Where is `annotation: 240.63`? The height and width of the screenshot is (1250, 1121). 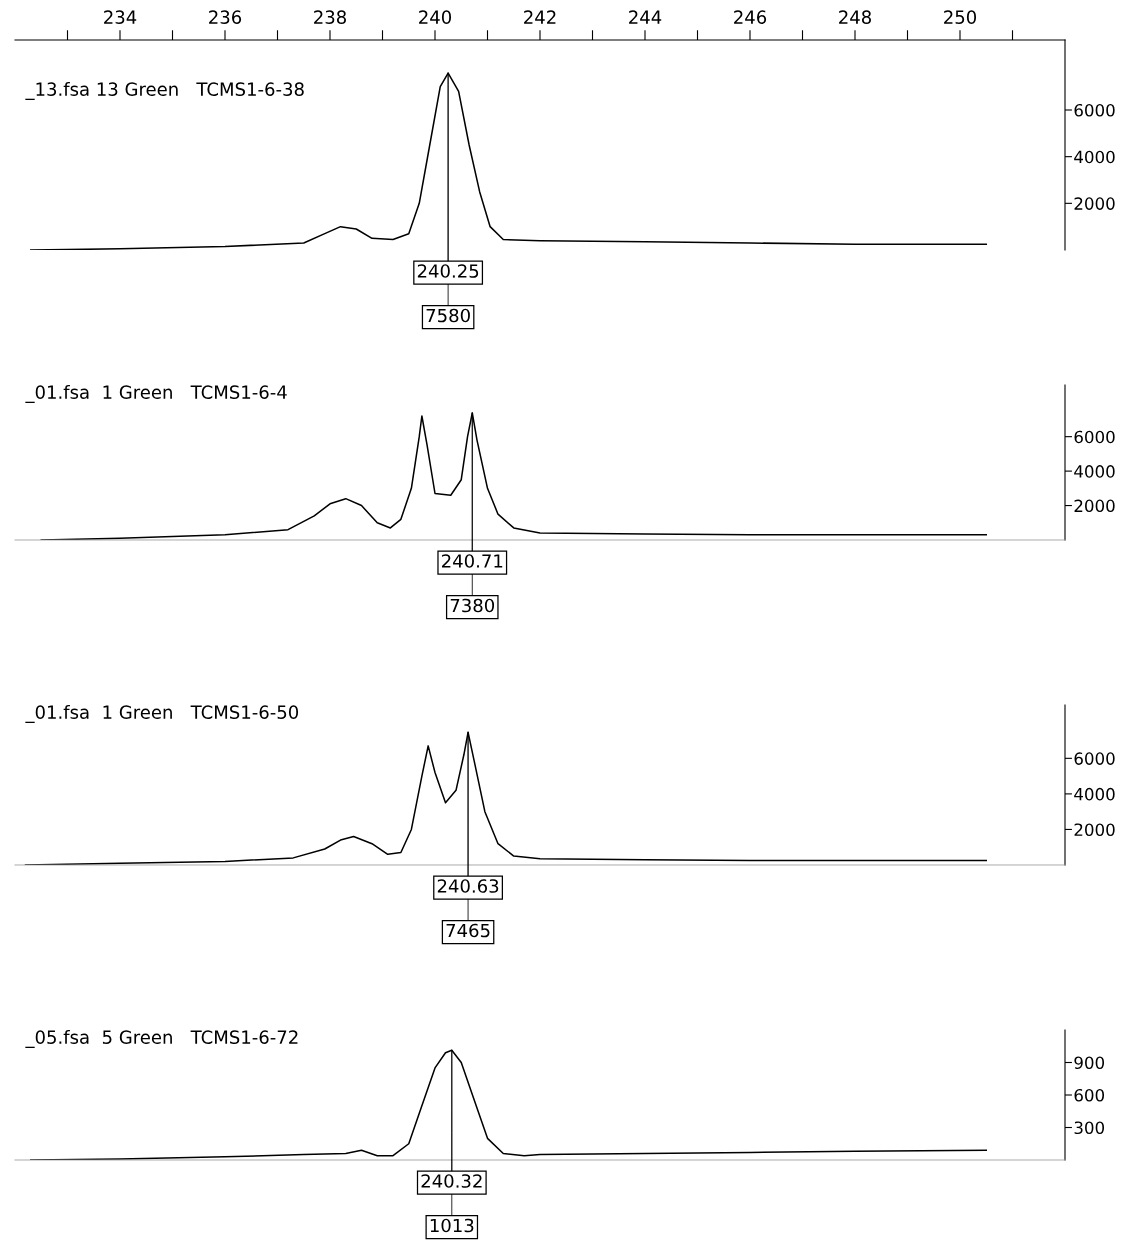 annotation: 240.63 is located at coordinates (468, 886).